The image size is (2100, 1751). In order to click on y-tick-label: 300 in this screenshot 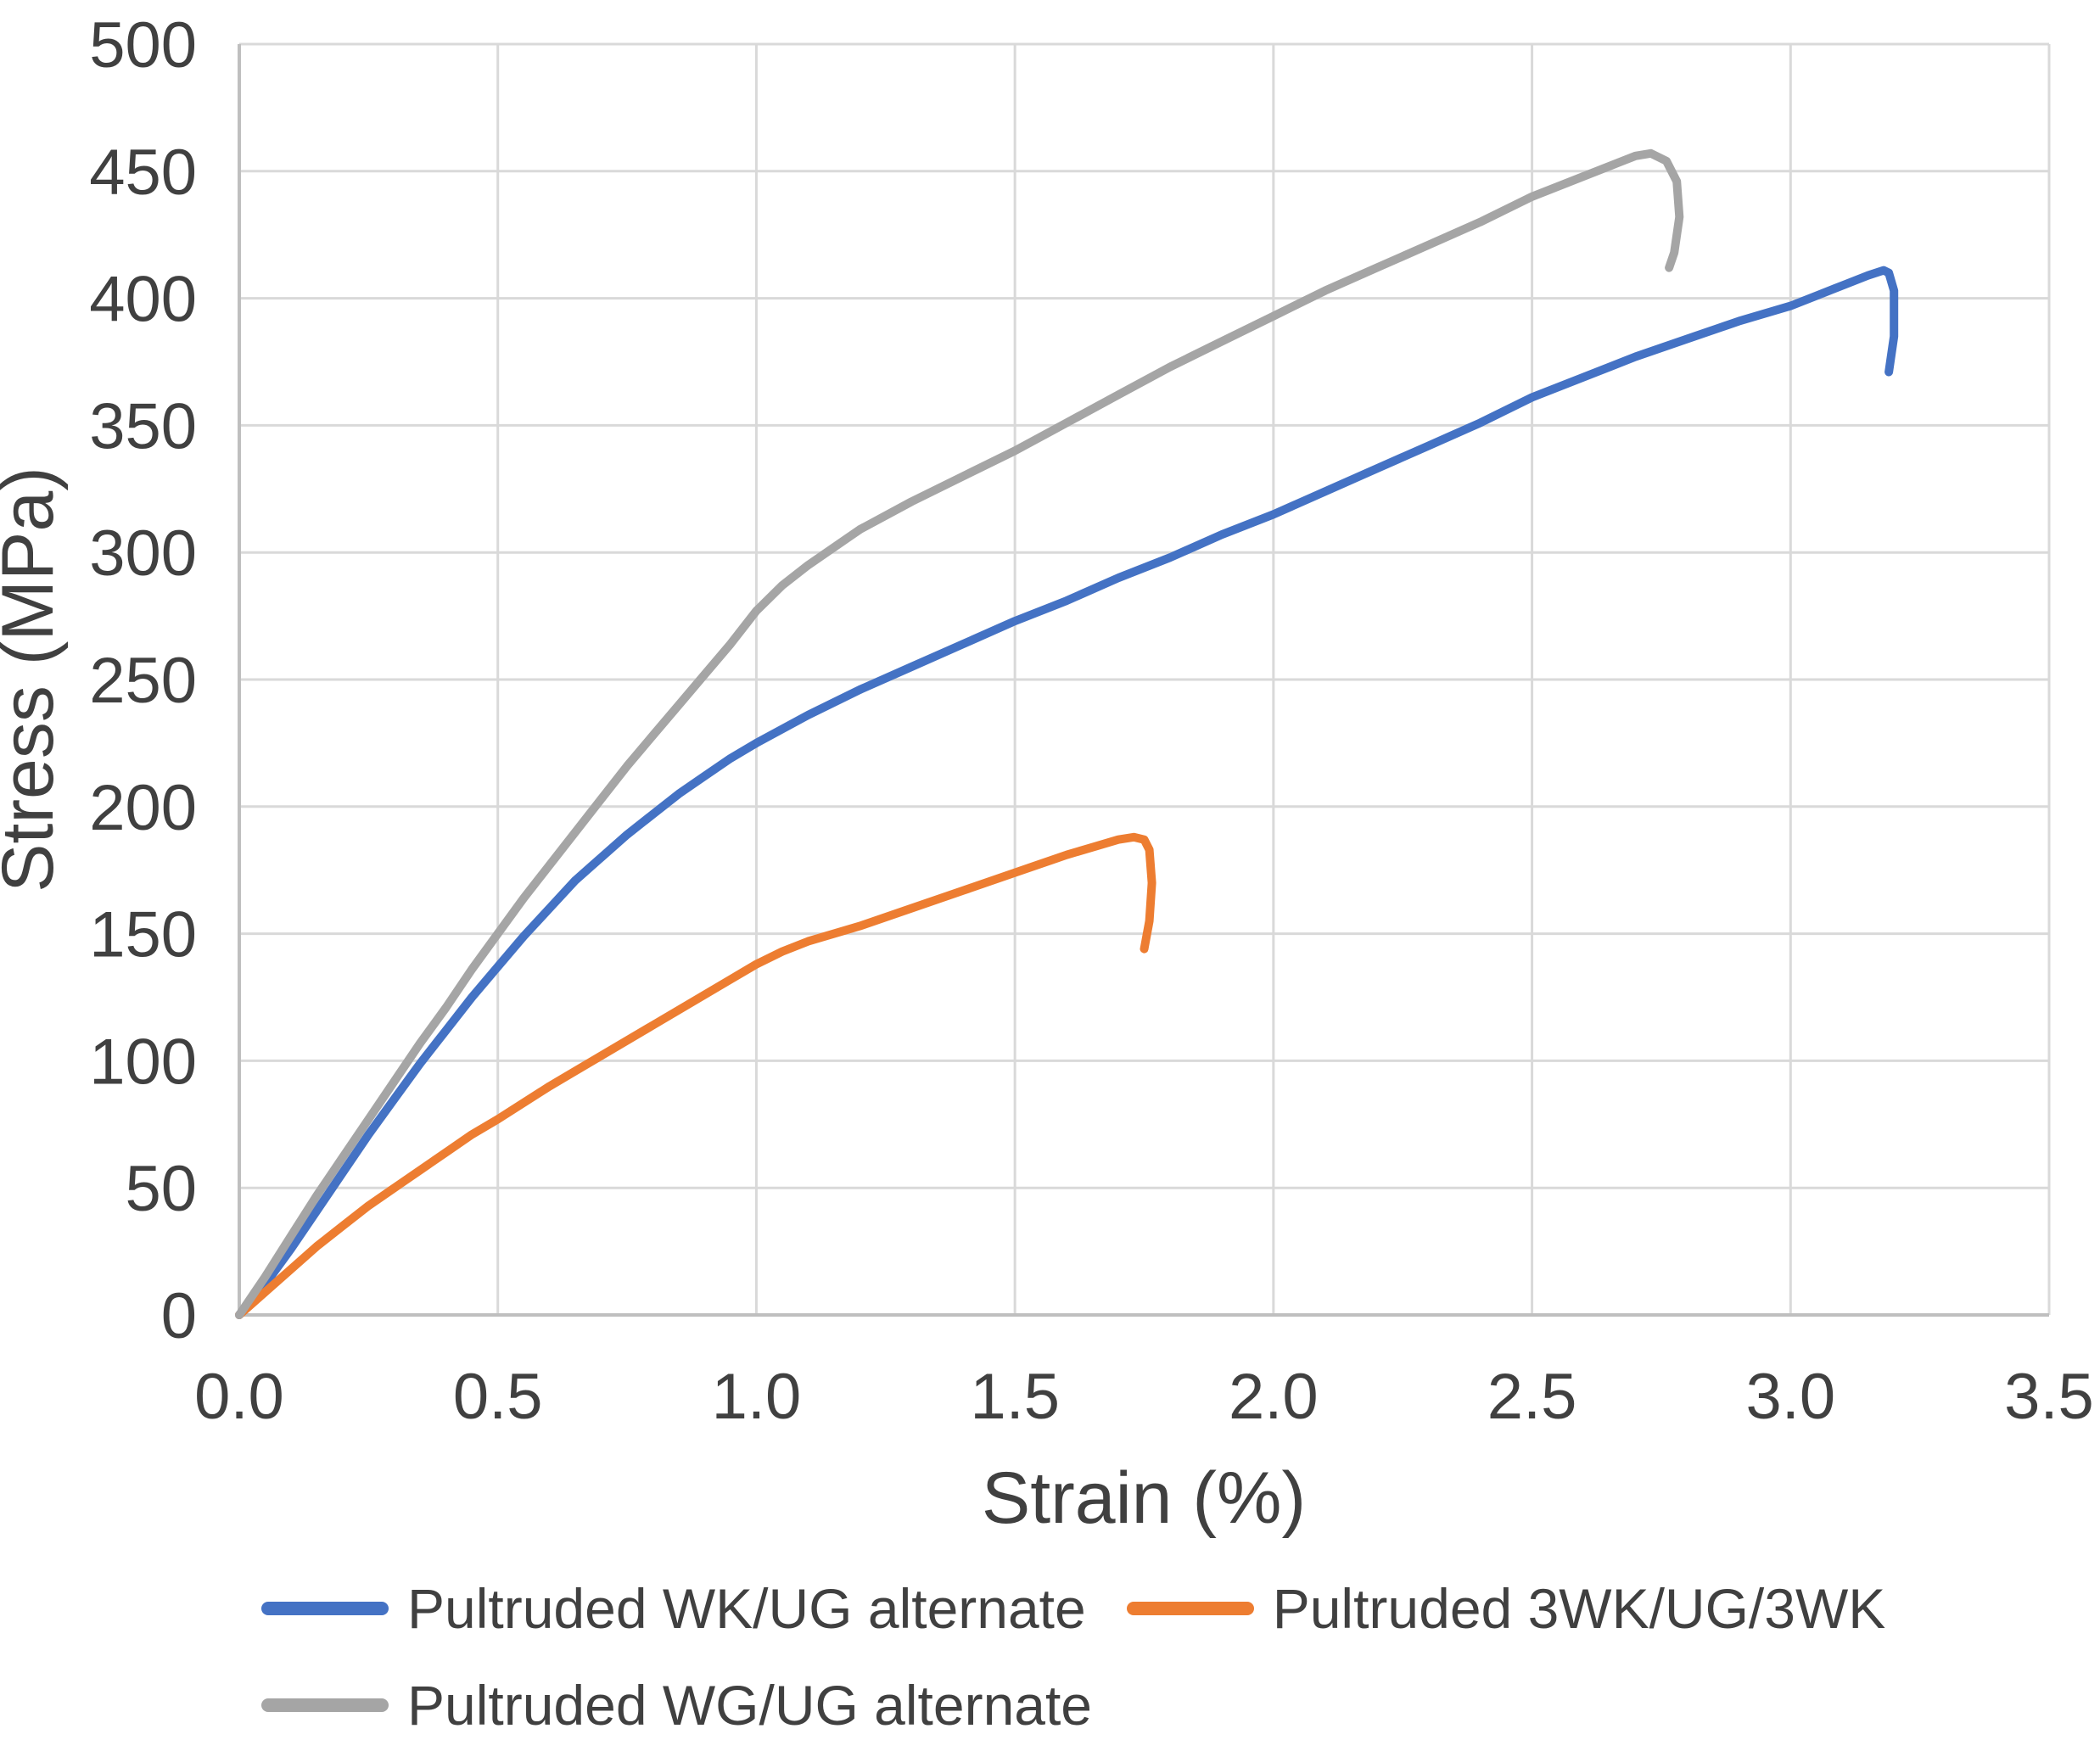, I will do `click(143, 553)`.